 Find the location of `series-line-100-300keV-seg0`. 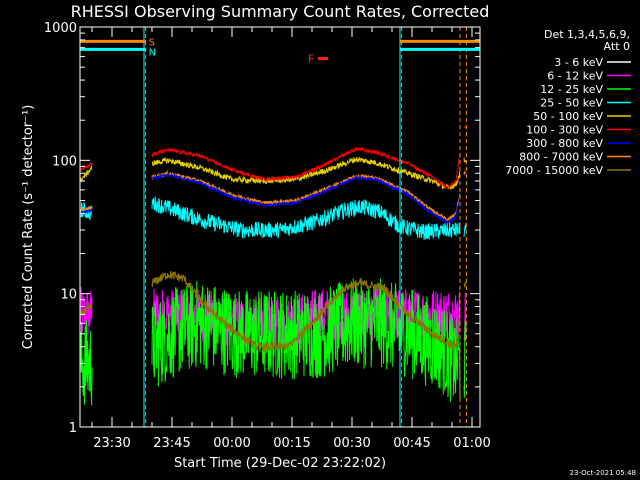

series-line-100-300keV-seg0 is located at coordinates (86, 167).